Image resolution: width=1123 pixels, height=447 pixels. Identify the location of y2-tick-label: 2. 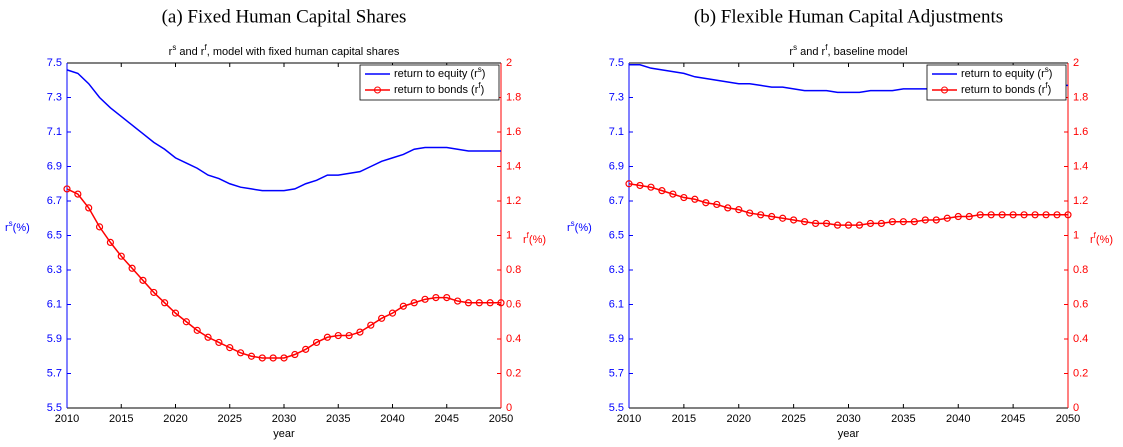
(1076, 63).